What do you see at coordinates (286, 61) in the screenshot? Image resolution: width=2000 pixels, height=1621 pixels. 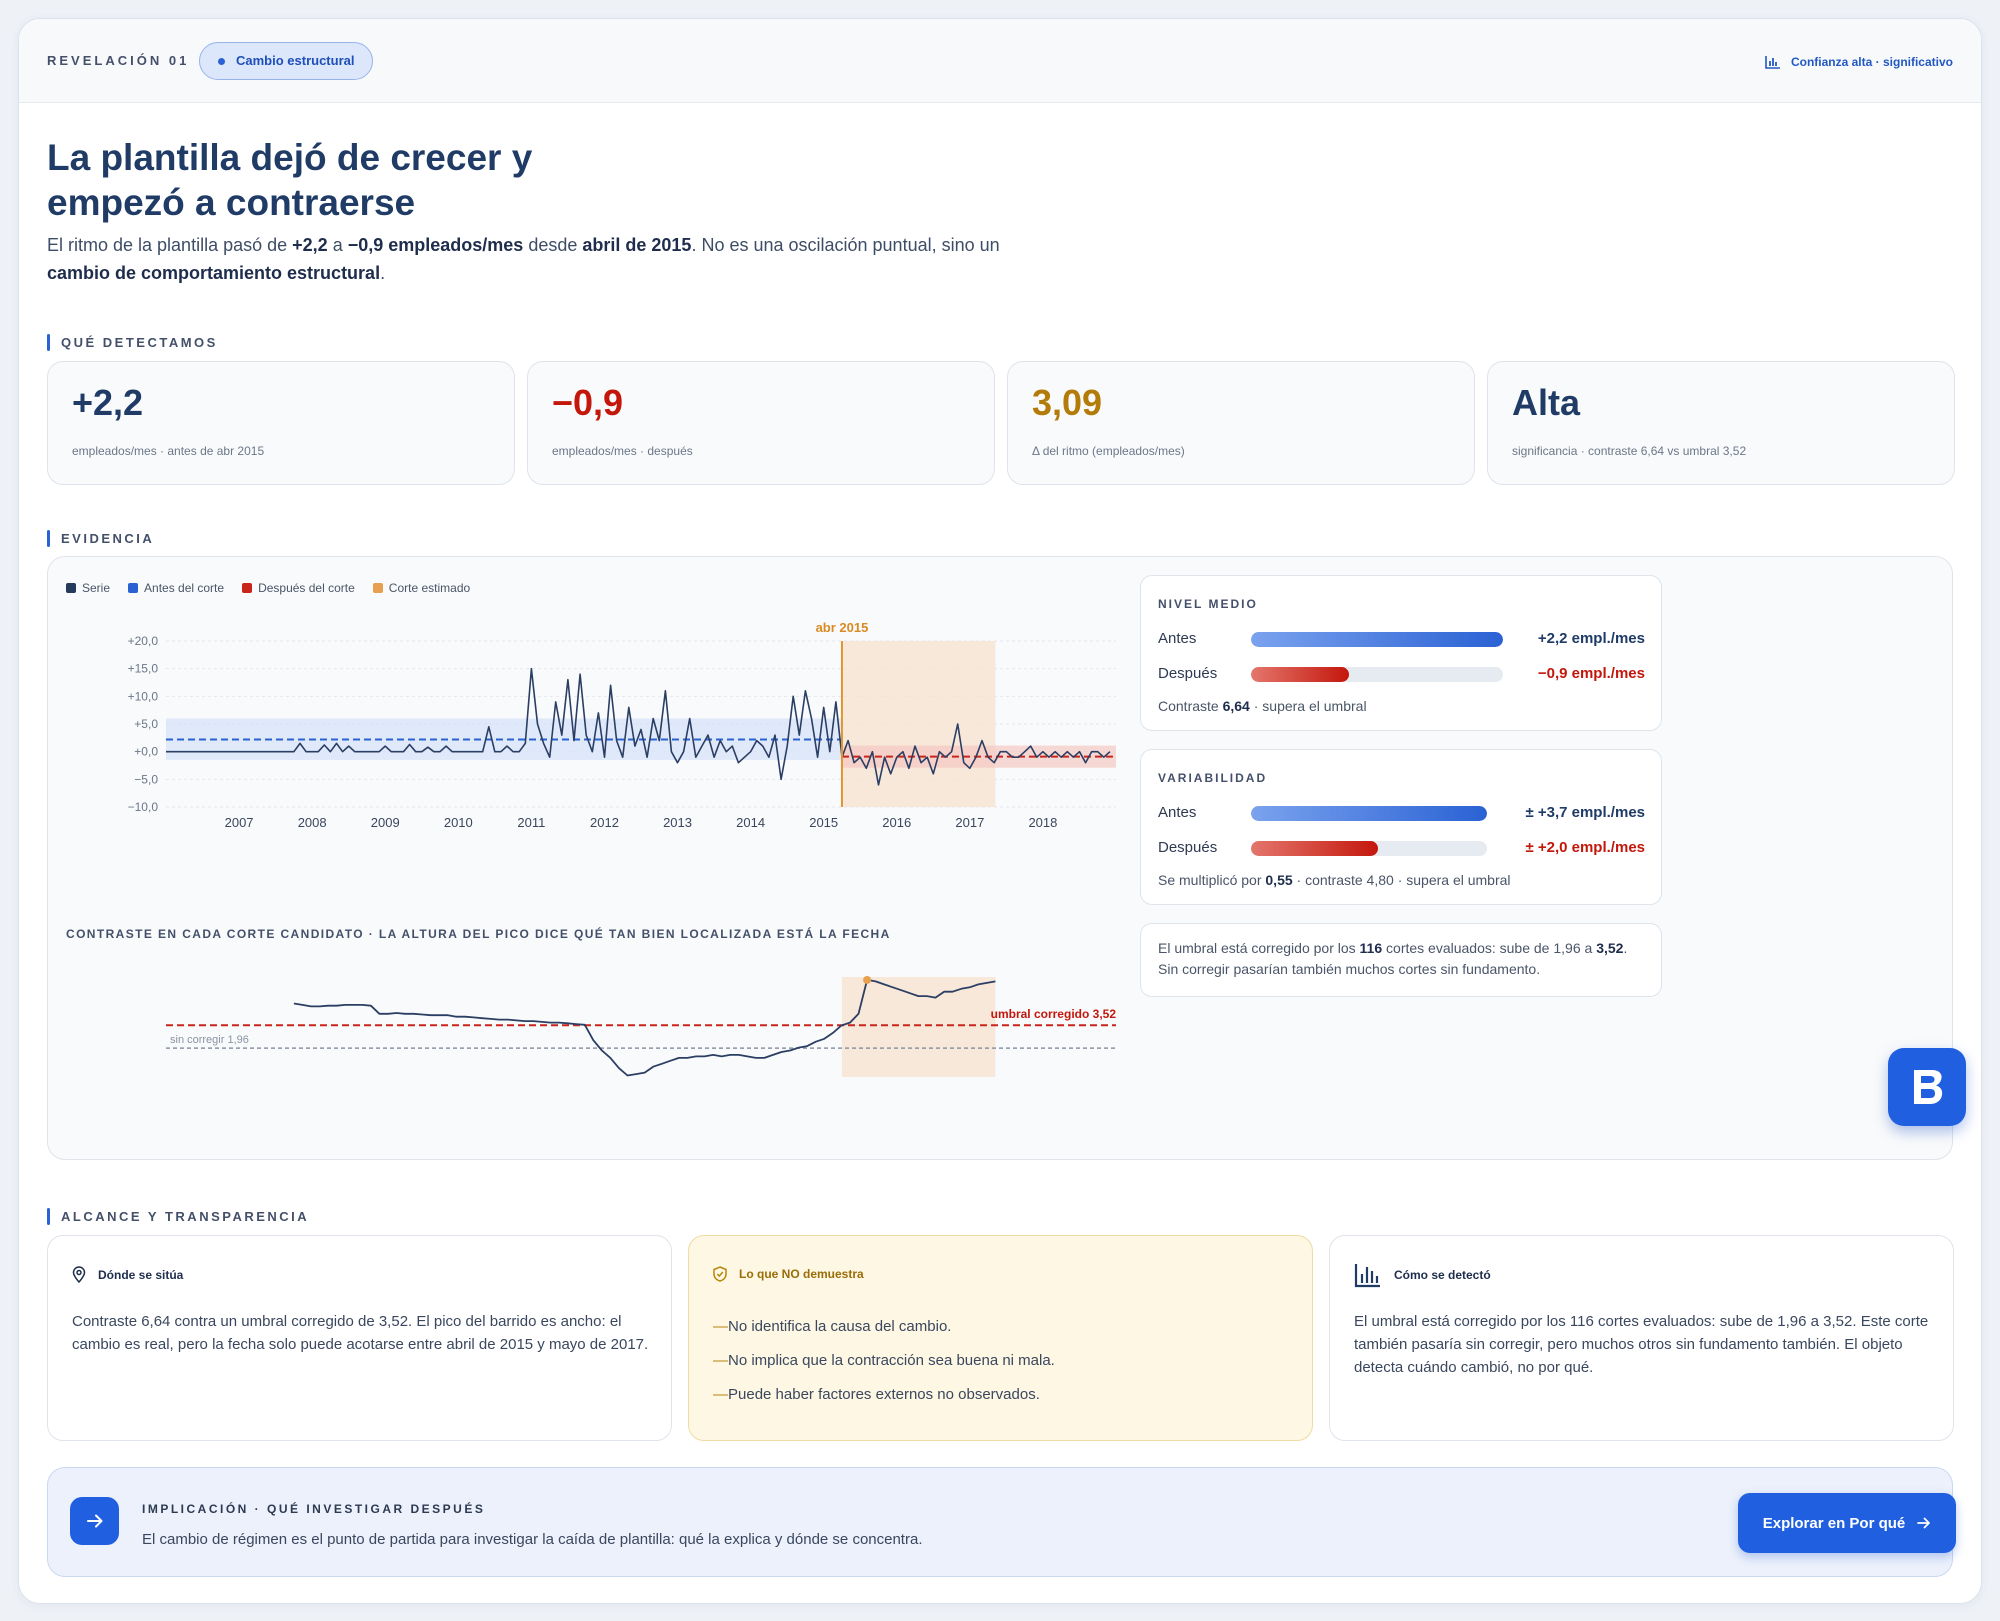 I see `status-pill: Cambio estructural` at bounding box center [286, 61].